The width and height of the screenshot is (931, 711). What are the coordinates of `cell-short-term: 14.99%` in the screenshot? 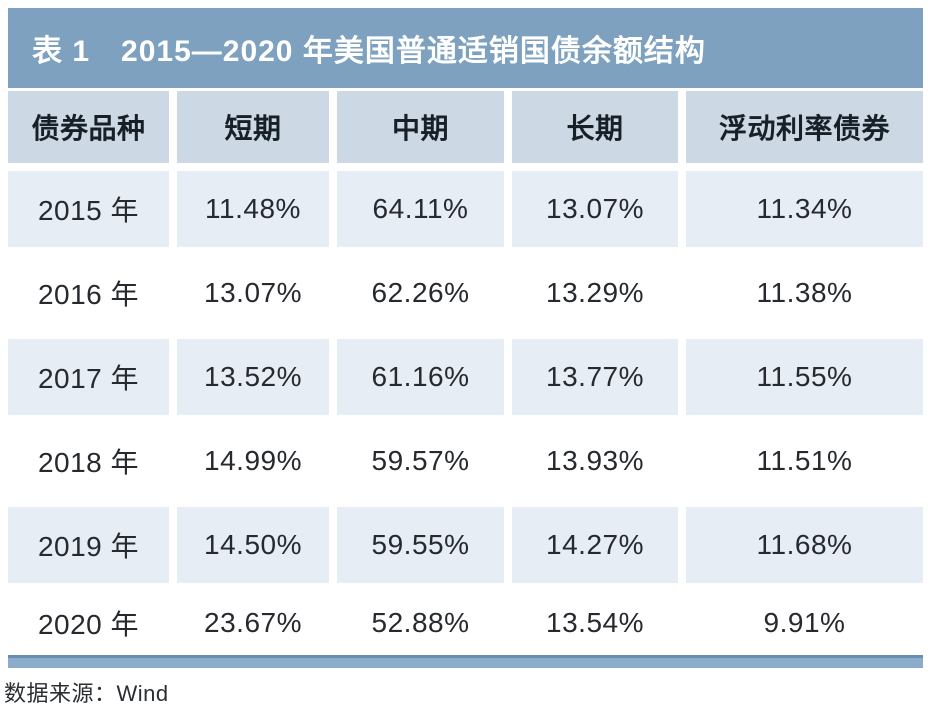 It's located at (253, 461).